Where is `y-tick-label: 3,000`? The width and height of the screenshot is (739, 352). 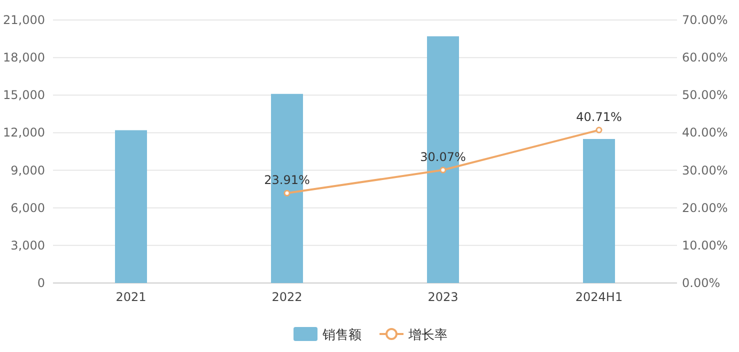 y-tick-label: 3,000 is located at coordinates (27, 245).